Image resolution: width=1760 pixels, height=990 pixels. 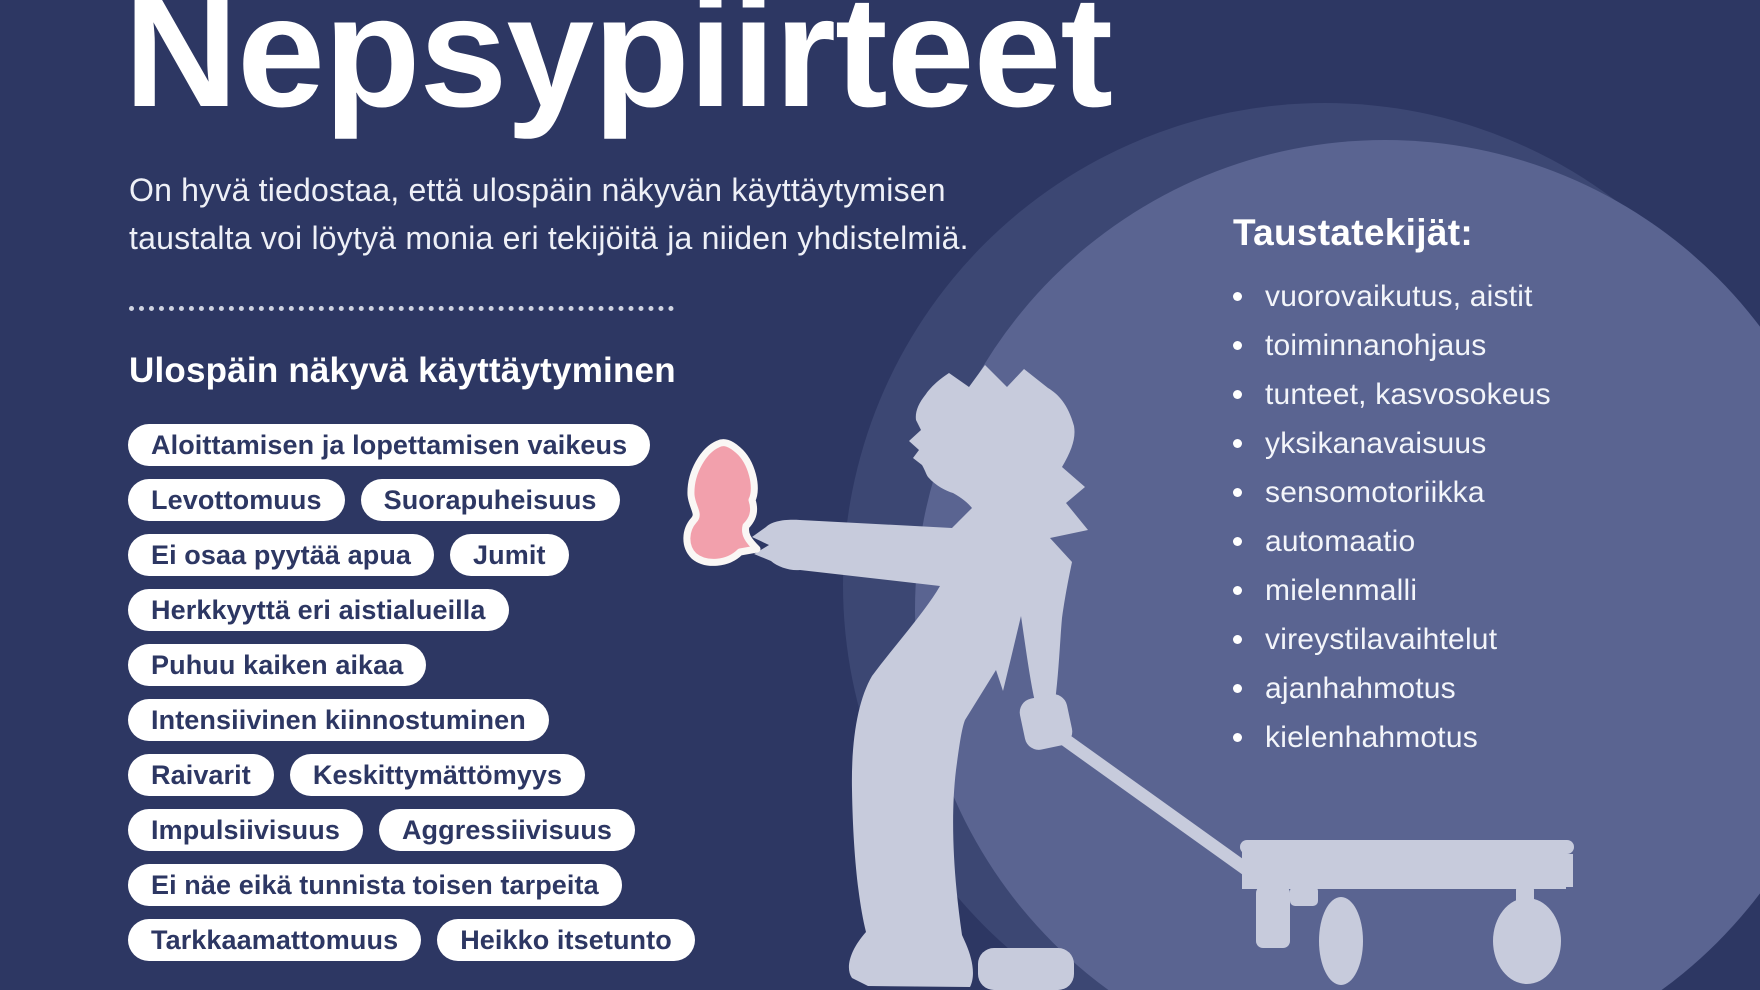 I want to click on factor-label: yksikanavaisuus, so click(x=1376, y=443).